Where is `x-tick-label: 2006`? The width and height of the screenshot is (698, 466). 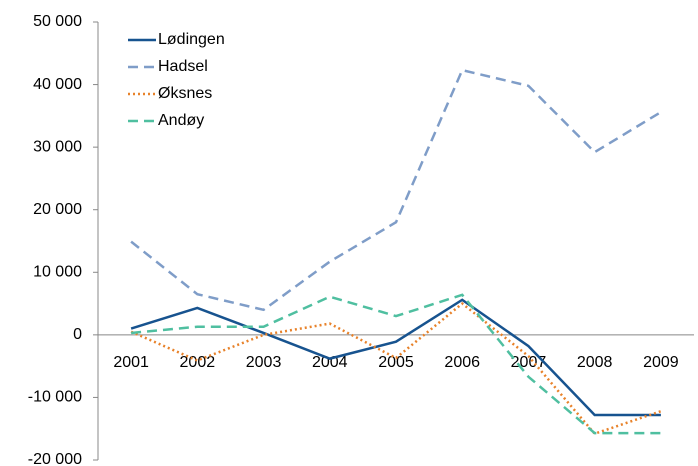 x-tick-label: 2006 is located at coordinates (462, 362).